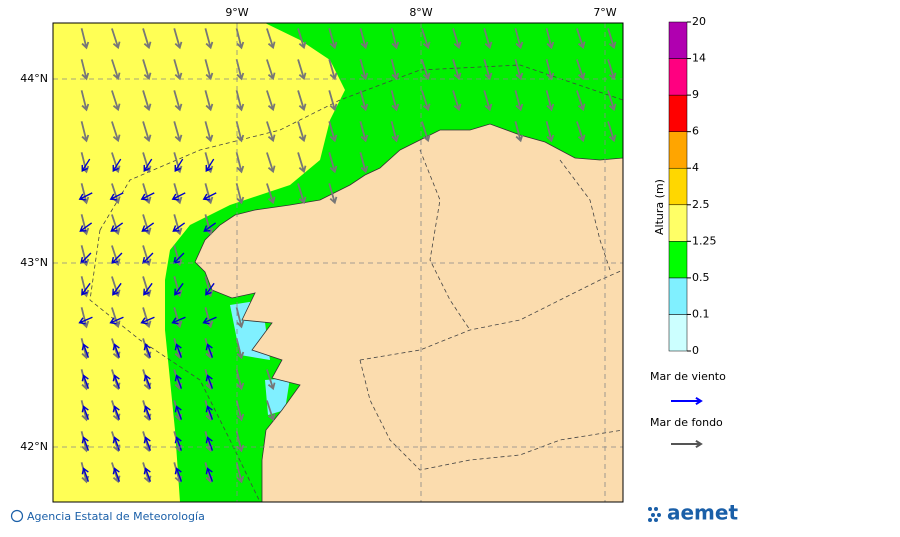 The width and height of the screenshot is (900, 537). What do you see at coordinates (701, 204) in the screenshot?
I see `colorbar-tick-label: 2.5` at bounding box center [701, 204].